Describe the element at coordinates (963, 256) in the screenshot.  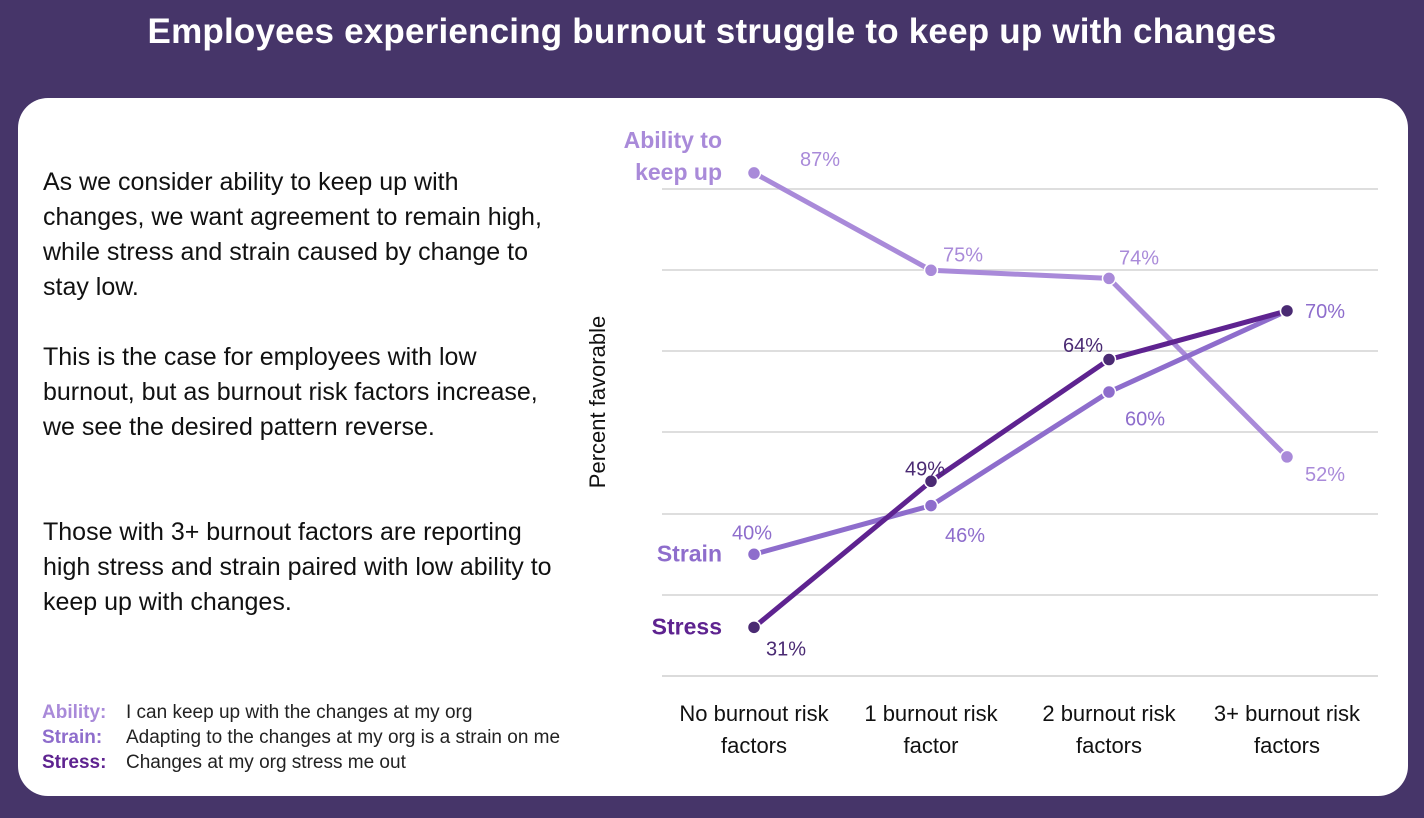
I see `data-label-ability-1: 75%` at that location.